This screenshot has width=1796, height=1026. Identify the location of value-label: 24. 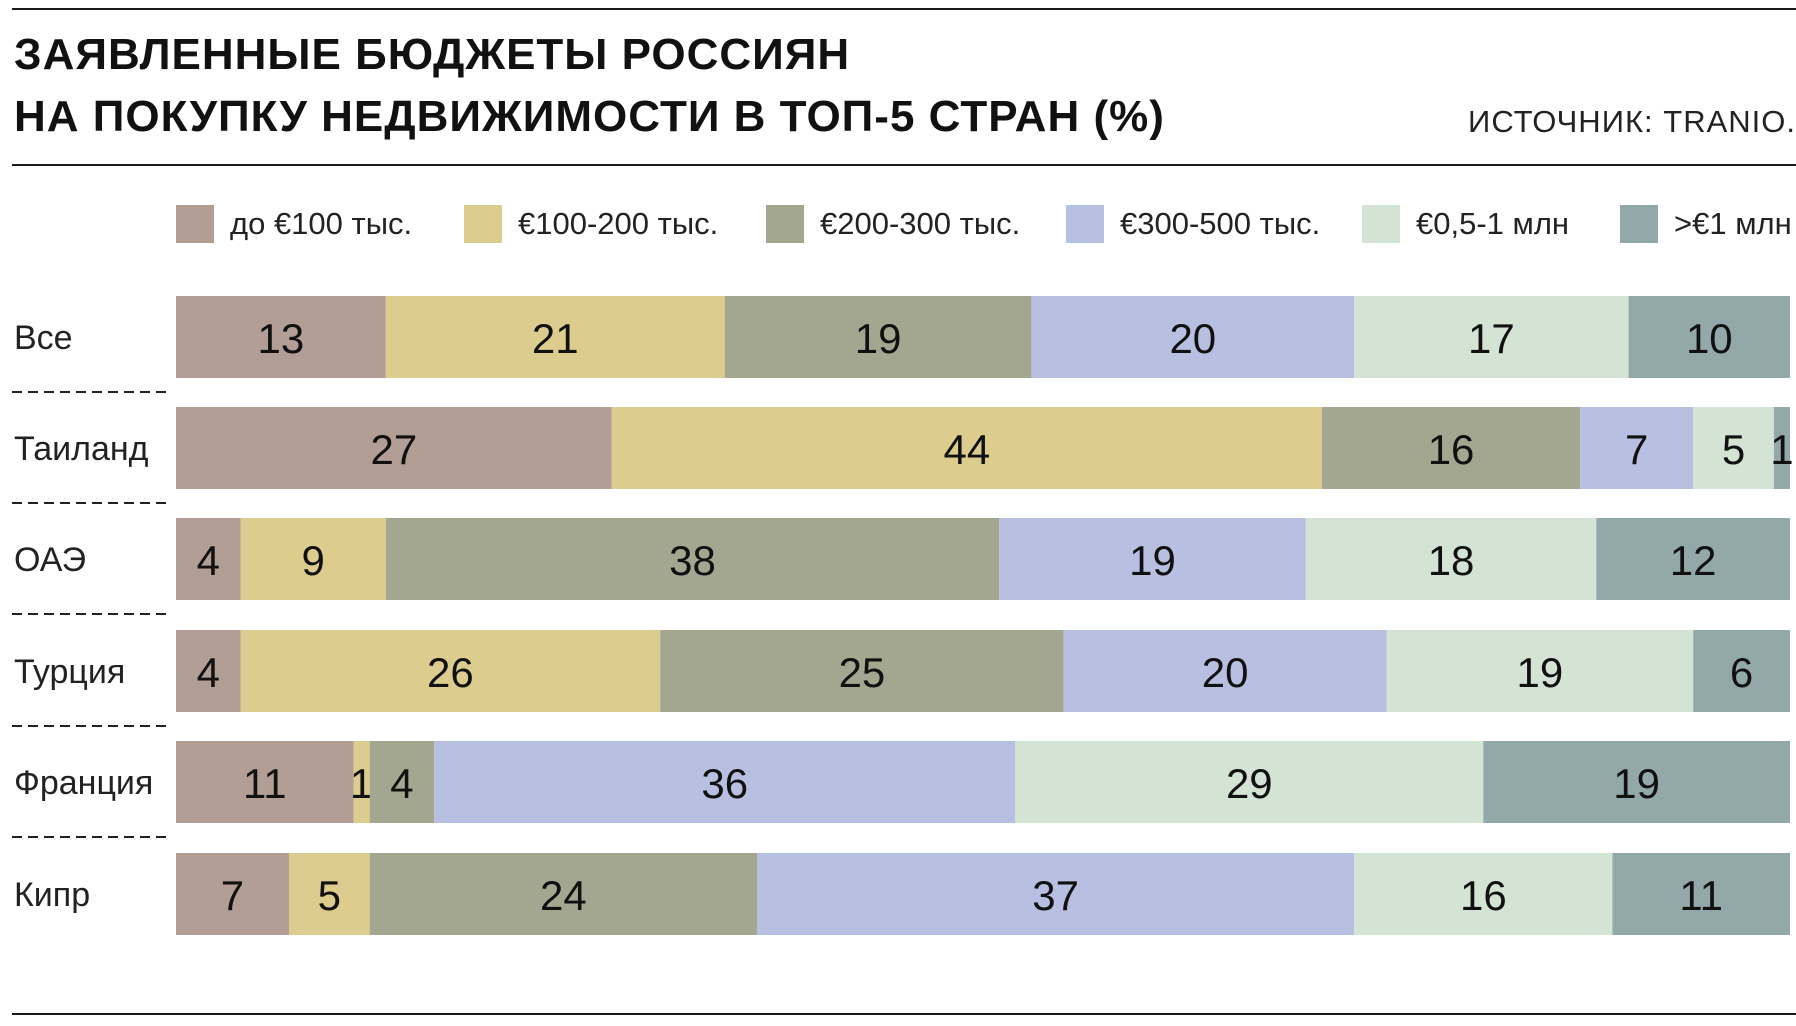
(563, 895).